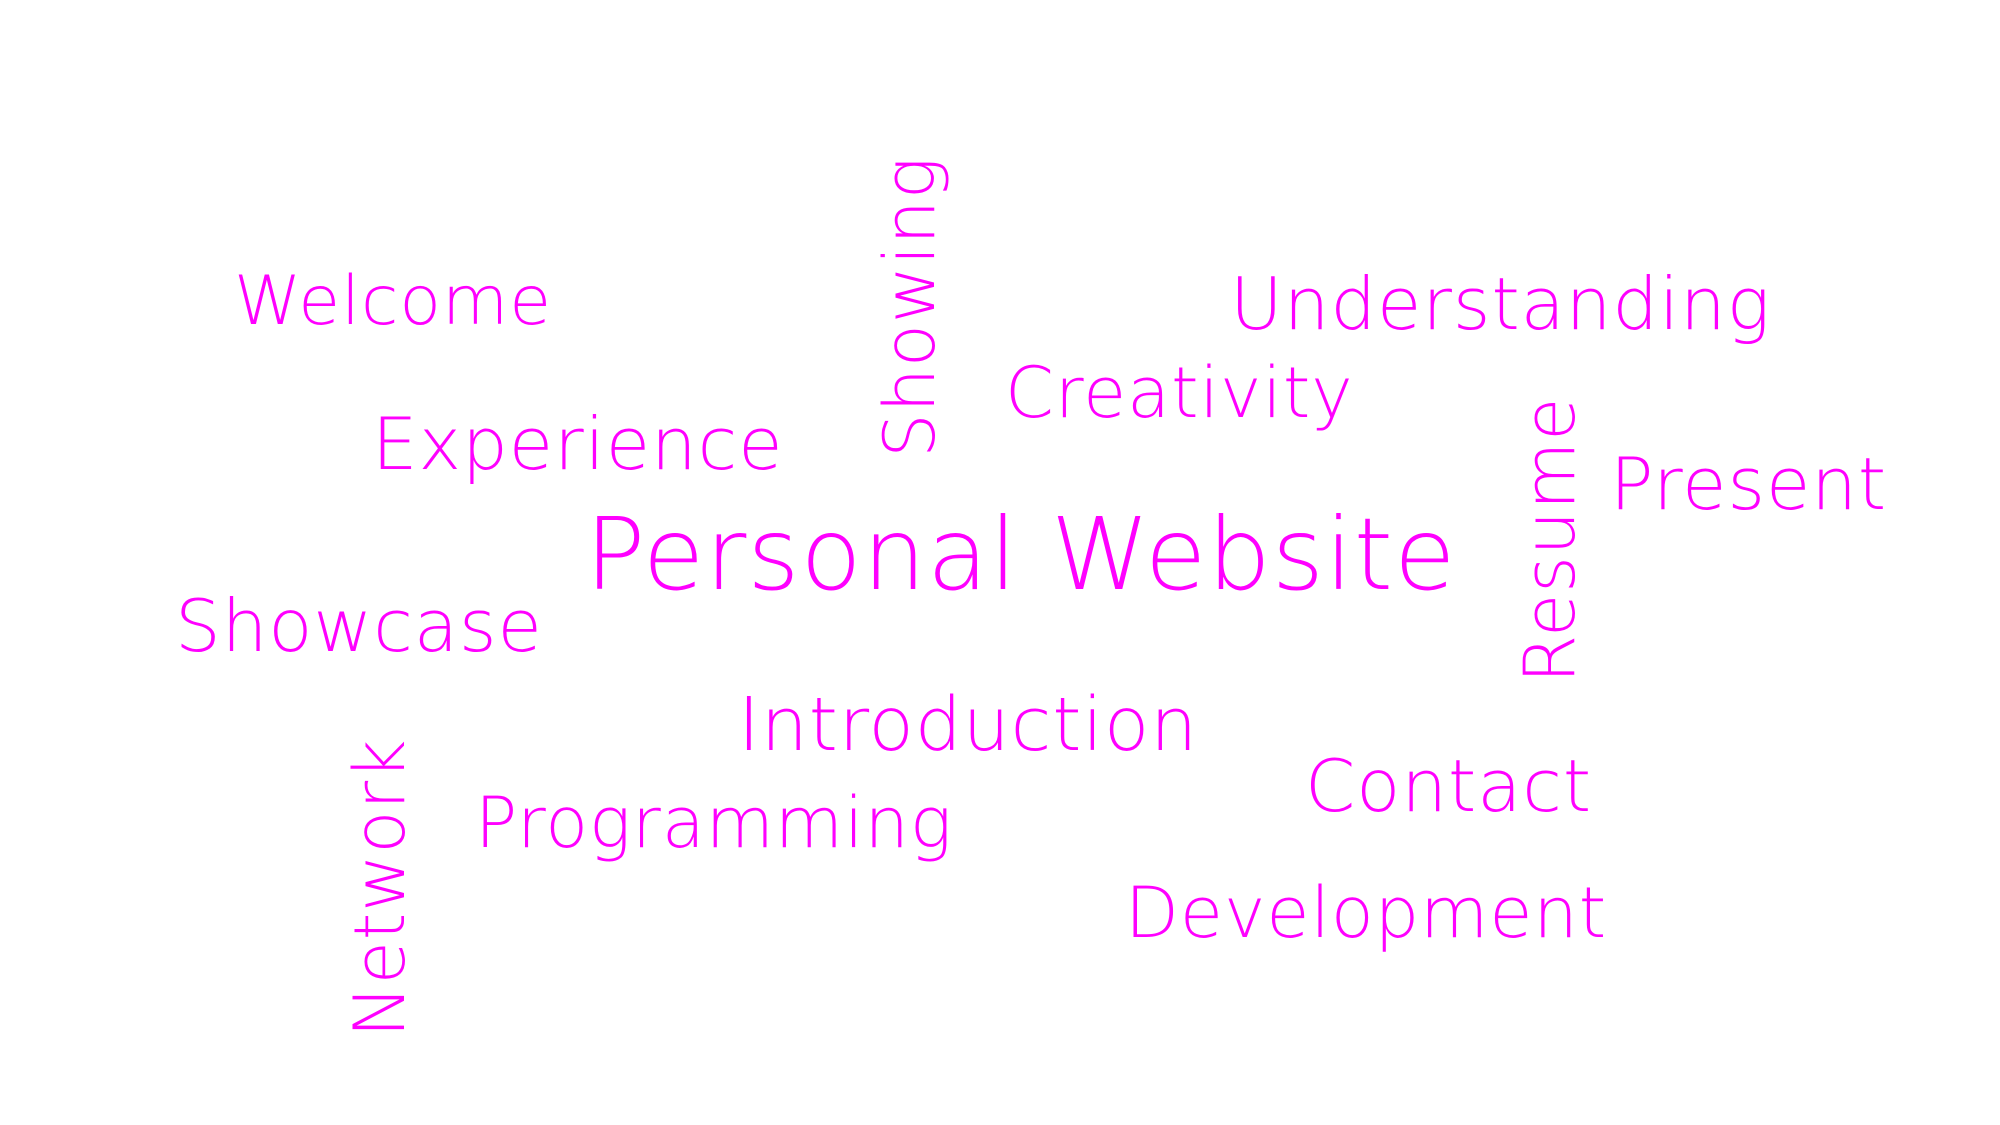  I want to click on word-present: Present, so click(1749, 484).